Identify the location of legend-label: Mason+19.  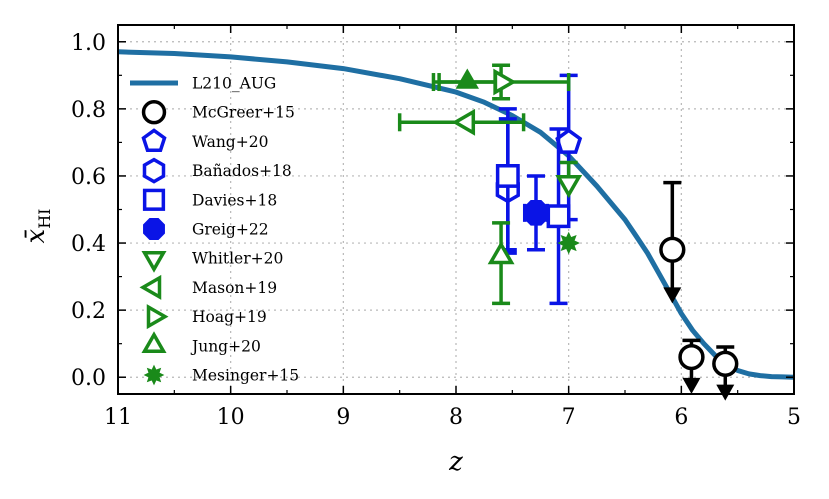
(234, 288).